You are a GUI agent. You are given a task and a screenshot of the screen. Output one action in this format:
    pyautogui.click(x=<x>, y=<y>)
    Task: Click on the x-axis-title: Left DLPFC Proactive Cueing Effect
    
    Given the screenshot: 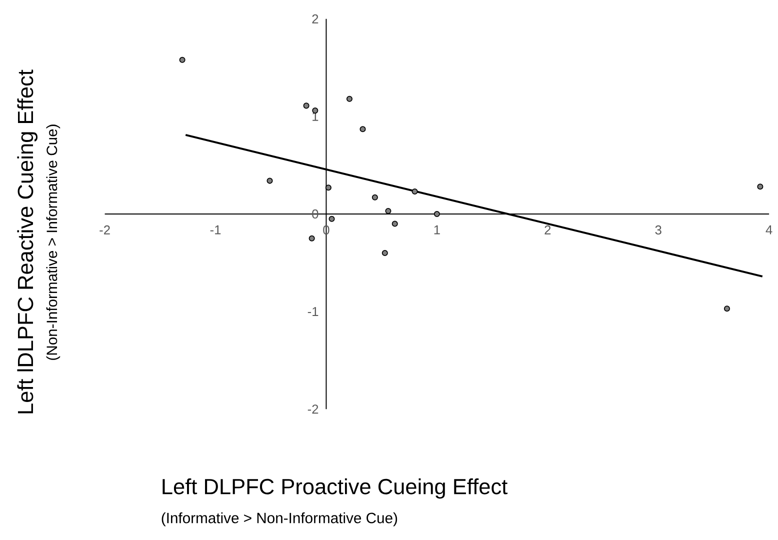 What is the action you would take?
    pyautogui.click(x=335, y=488)
    